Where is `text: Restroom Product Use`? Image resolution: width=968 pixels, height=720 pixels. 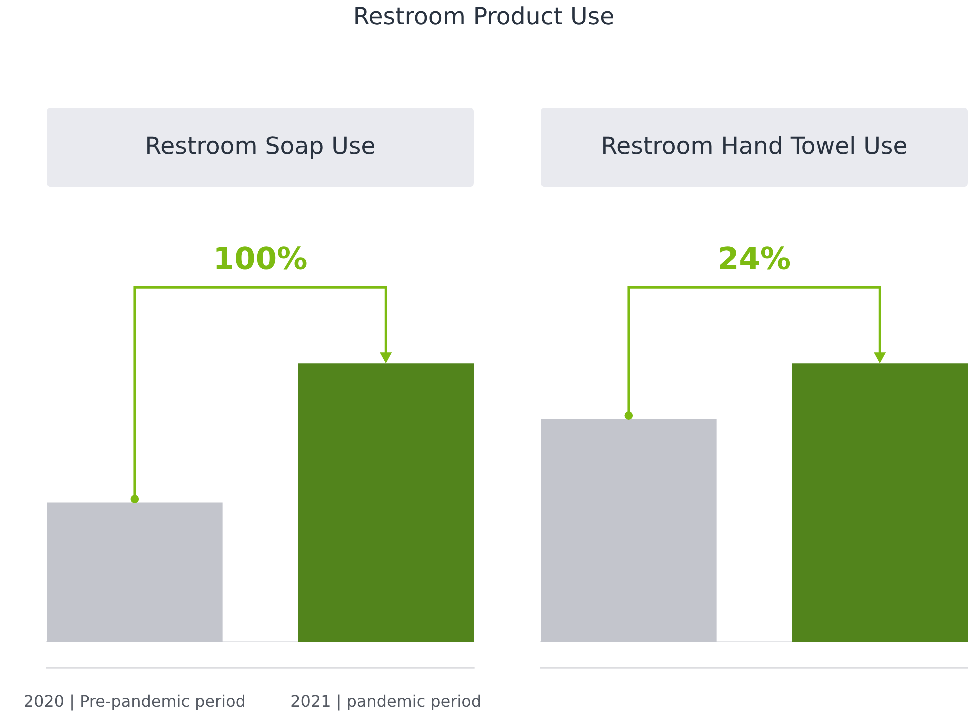
text: Restroom Product Use is located at coordinates (485, 15).